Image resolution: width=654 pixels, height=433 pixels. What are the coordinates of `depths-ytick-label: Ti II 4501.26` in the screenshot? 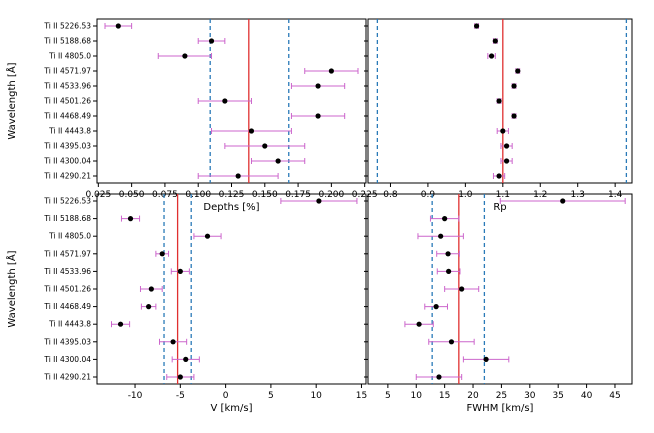 It's located at (67, 101).